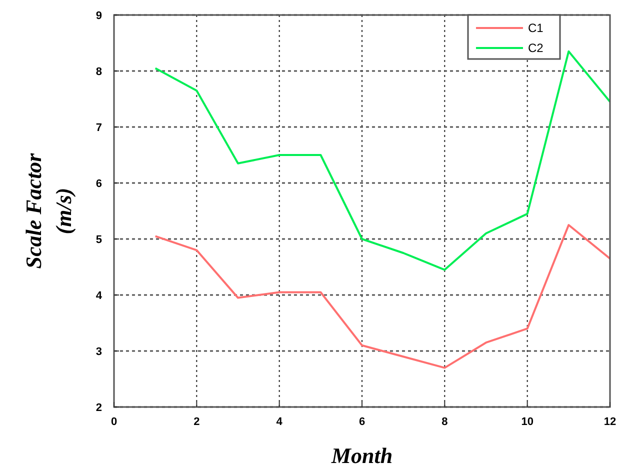 This screenshot has width=631, height=471. I want to click on legend-label: C2, so click(536, 48).